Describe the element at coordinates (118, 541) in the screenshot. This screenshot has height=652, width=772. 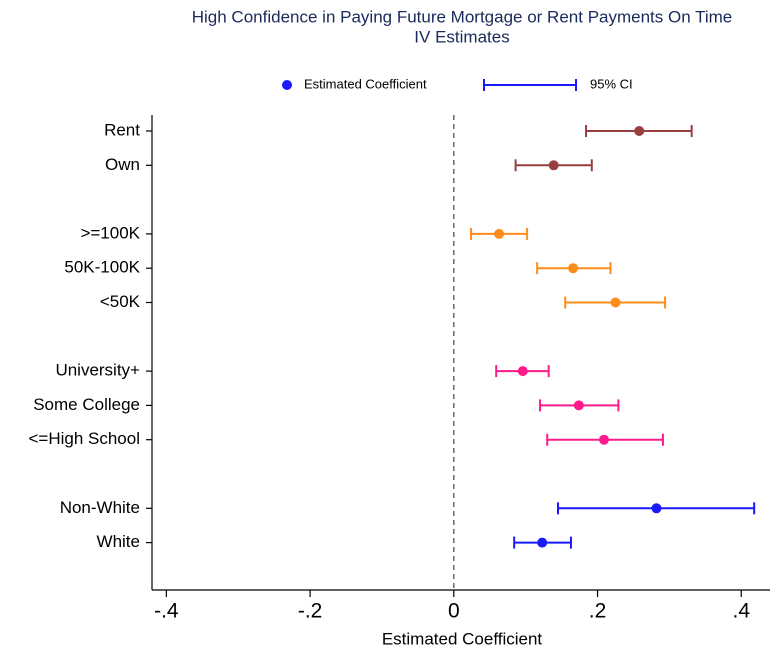
I see `y-tick-label: White` at that location.